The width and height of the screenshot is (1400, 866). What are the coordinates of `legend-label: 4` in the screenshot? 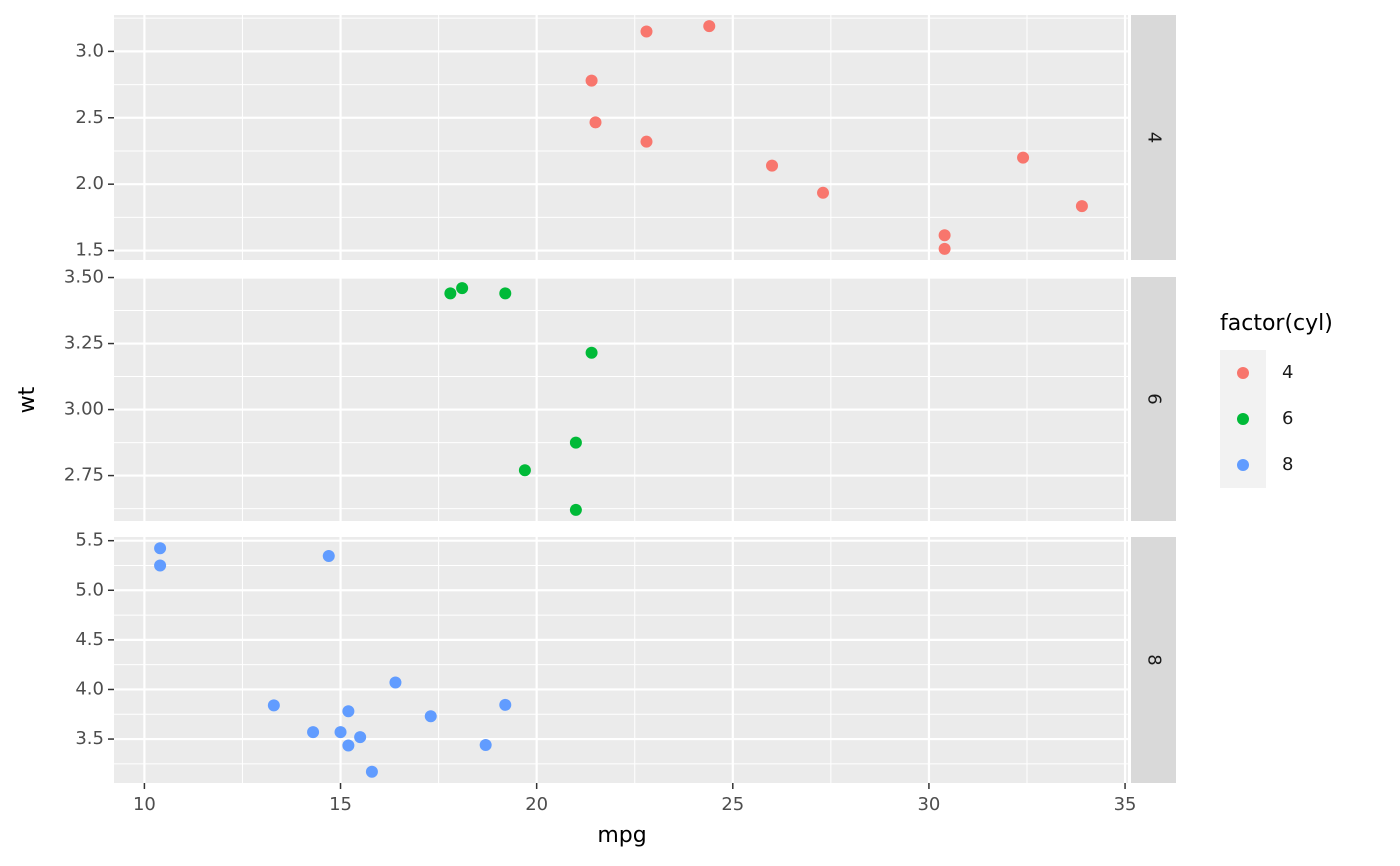 It's located at (1287, 372).